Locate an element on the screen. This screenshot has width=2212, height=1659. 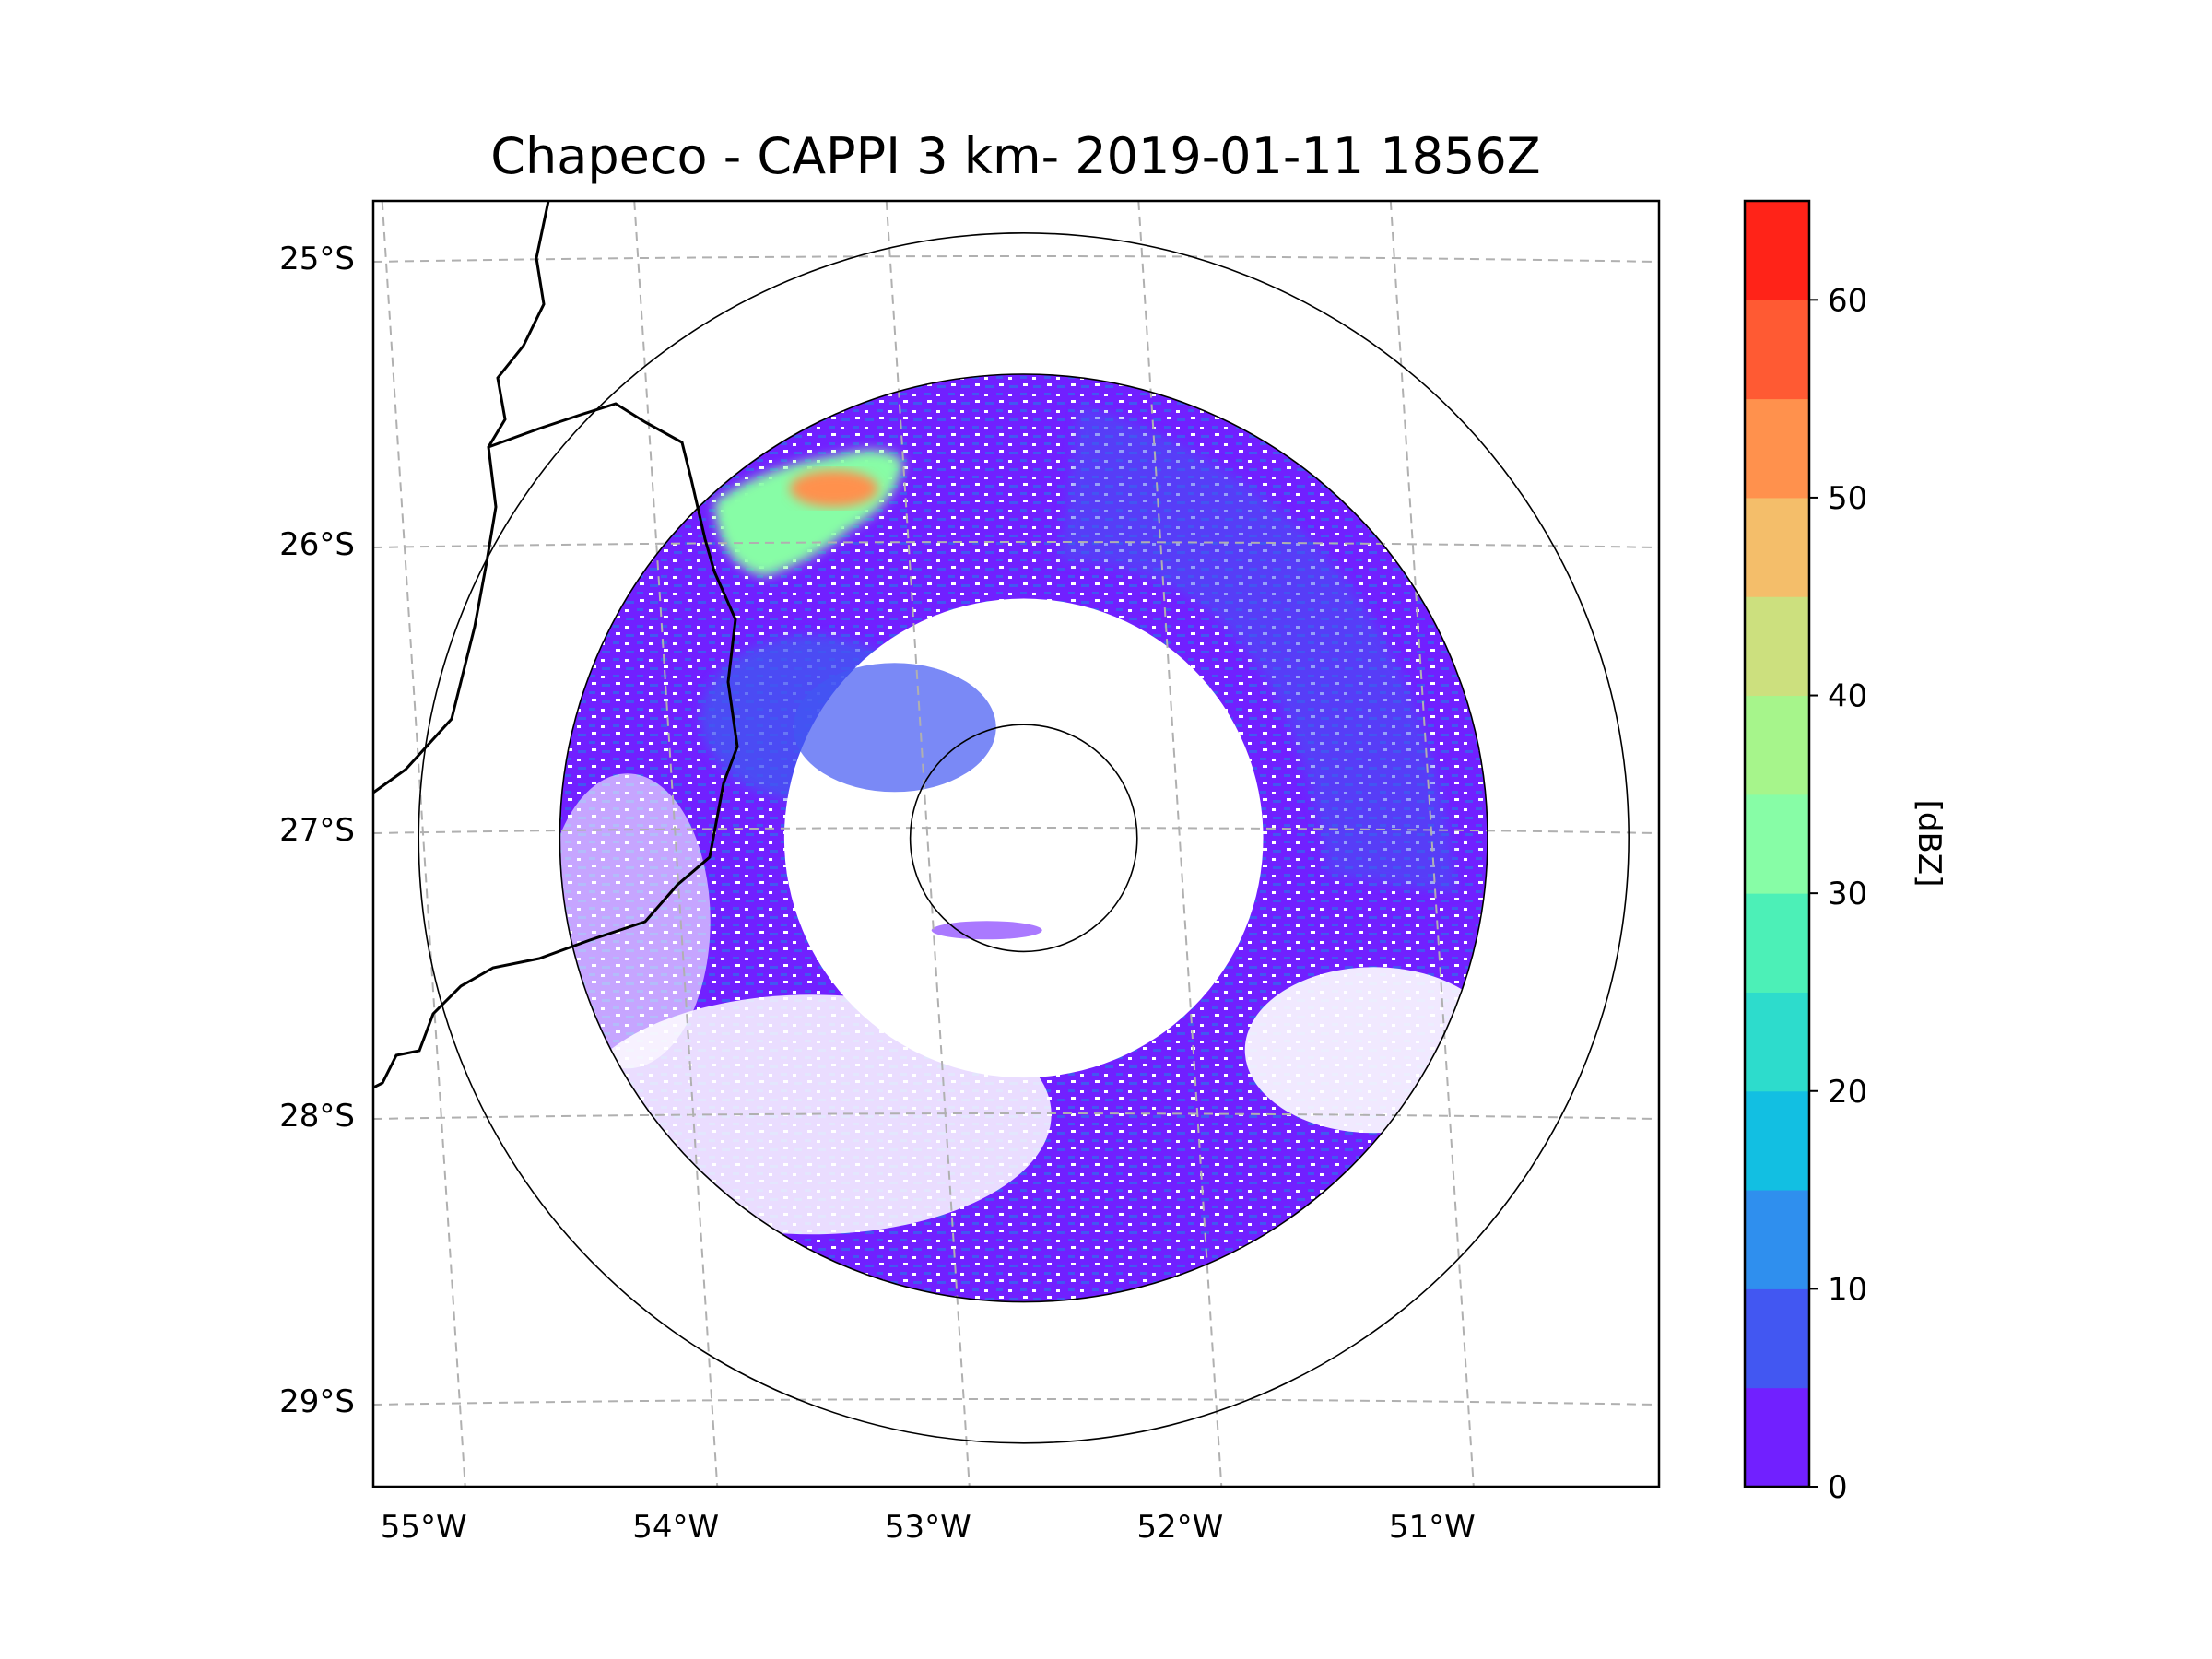
colorbar-levels is located at coordinates (1777, 844).